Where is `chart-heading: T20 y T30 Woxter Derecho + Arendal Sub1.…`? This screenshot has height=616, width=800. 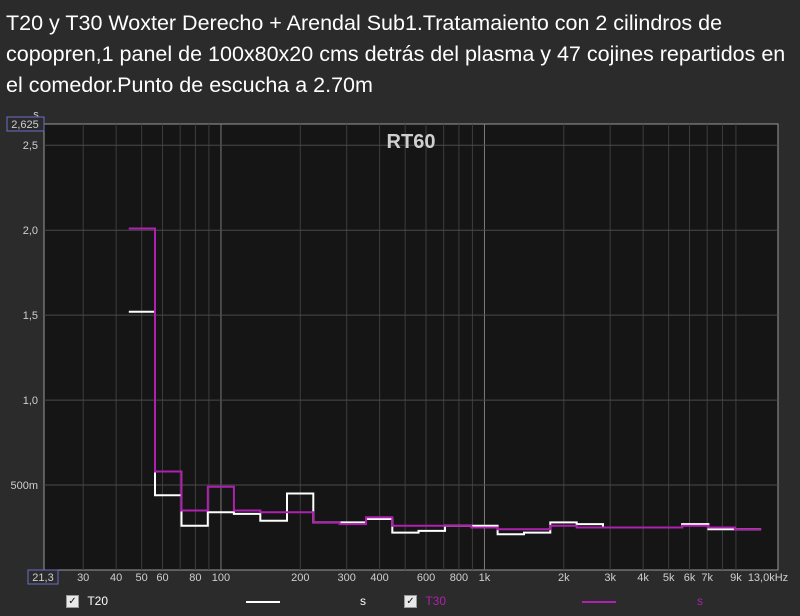 chart-heading: T20 y T30 Woxter Derecho + Arendal Sub1.… is located at coordinates (396, 54).